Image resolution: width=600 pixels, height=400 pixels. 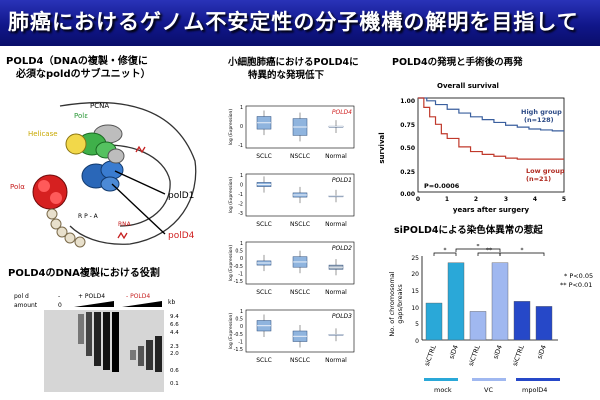 What do you see at coordinates (240, 146) in the screenshot?
I see `boxplot-ytick: -1` at bounding box center [240, 146].